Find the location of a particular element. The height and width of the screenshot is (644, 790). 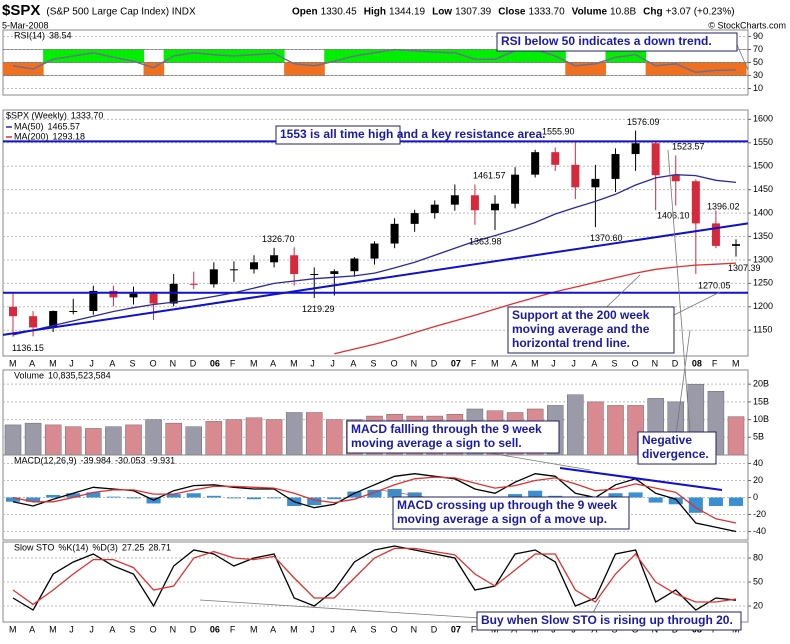

legend-title: Volume is located at coordinates (29, 375).